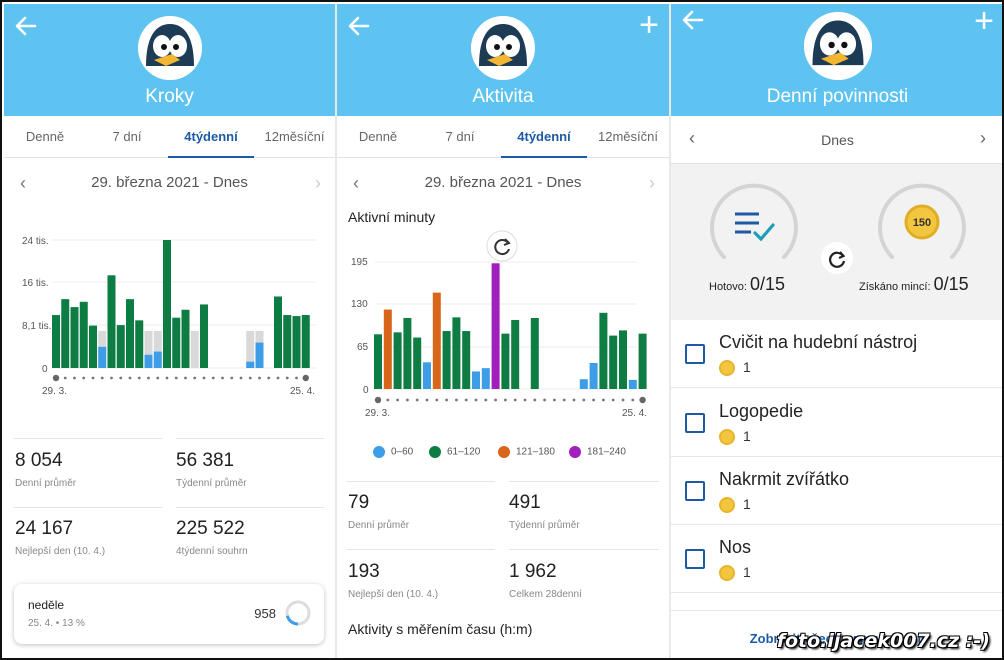 The image size is (1004, 660). Describe the element at coordinates (169, 316) in the screenshot. I see `steps-bar-chart: 24 tis. 16 tis. 8,1 tis. 0 29. 3. 25. 4.` at that location.